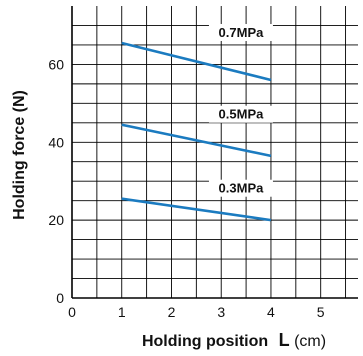  What do you see at coordinates (56, 64) in the screenshot?
I see `y-tick-label: 60` at bounding box center [56, 64].